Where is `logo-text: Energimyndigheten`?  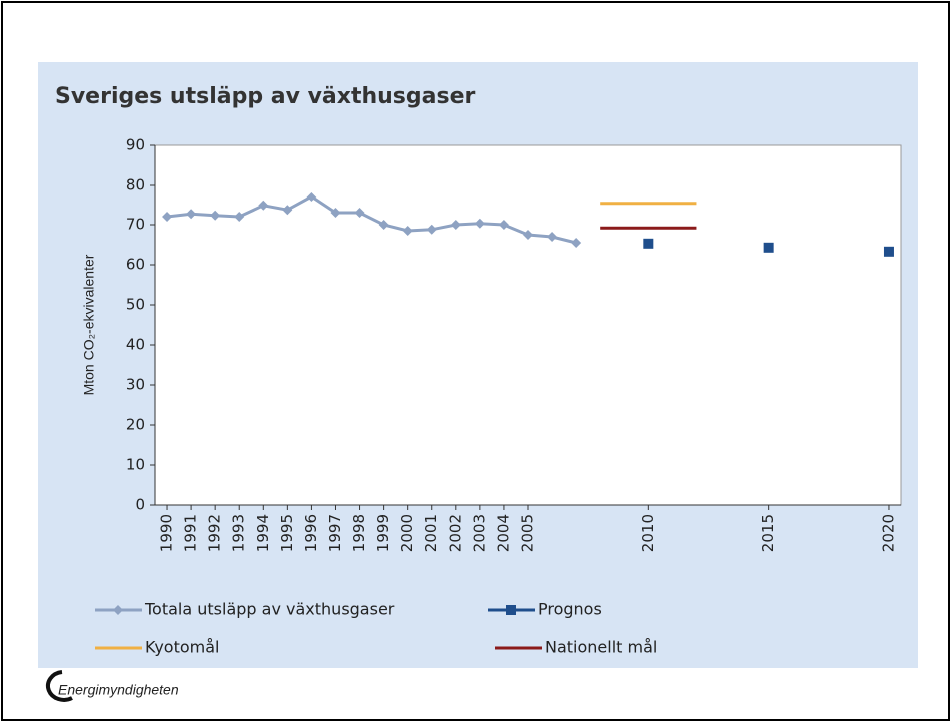
logo-text: Energimyndigheten is located at coordinates (118, 690).